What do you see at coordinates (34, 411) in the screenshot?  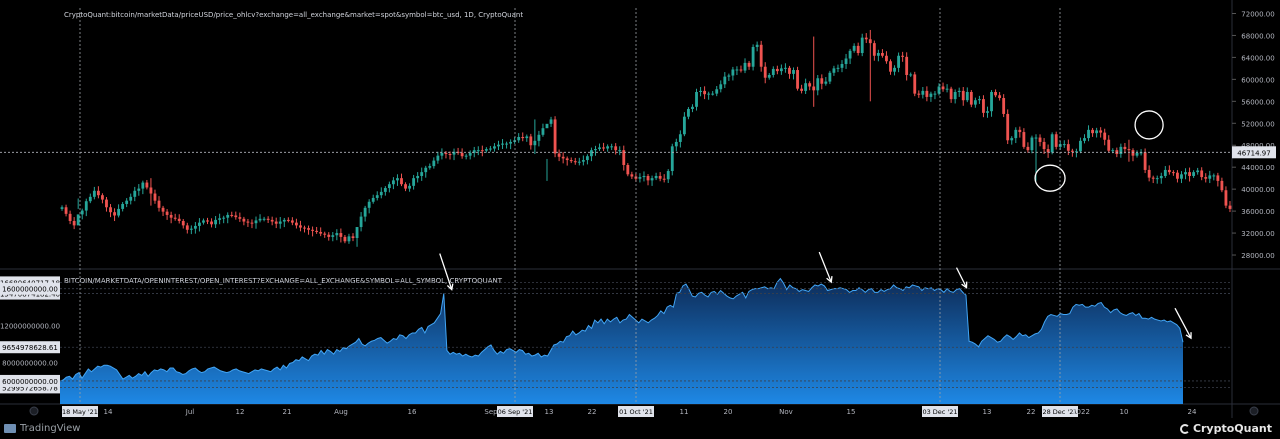 I see `scroll-left-button` at bounding box center [34, 411].